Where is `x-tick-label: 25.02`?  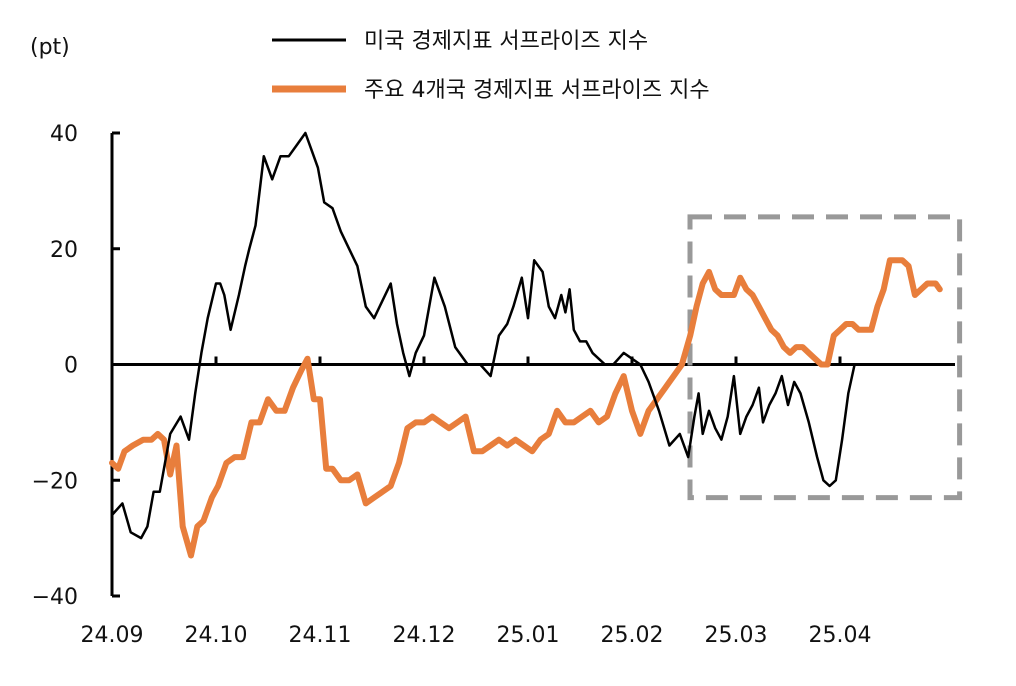
x-tick-label: 25.02 is located at coordinates (632, 635).